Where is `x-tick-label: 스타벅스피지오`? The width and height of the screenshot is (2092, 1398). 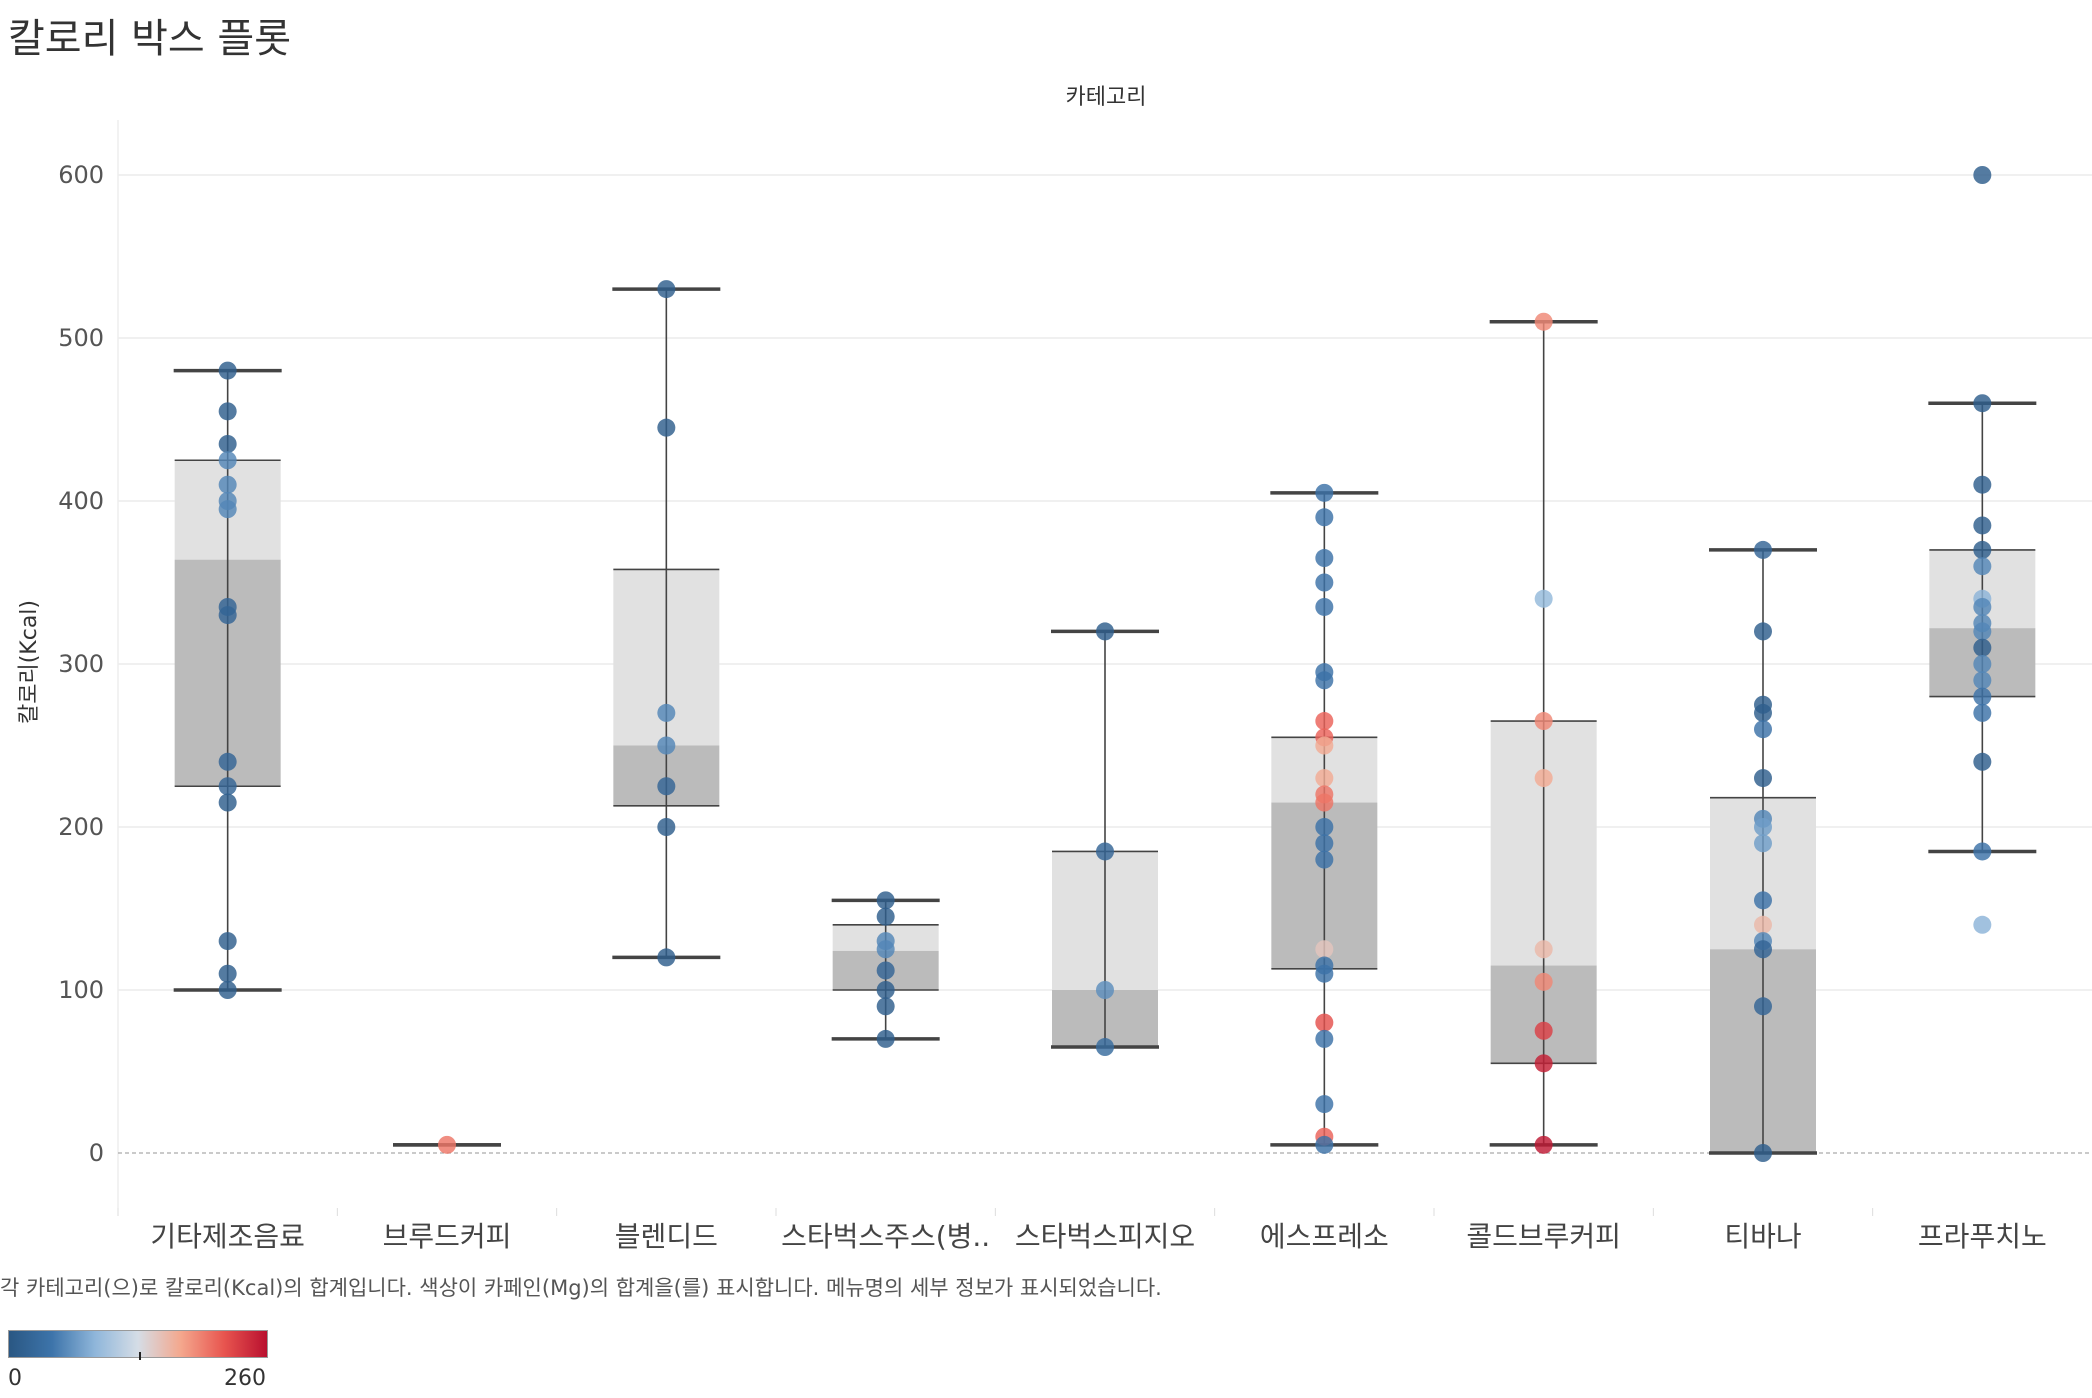
x-tick-label: 스타벅스피지오 is located at coordinates (1105, 1236).